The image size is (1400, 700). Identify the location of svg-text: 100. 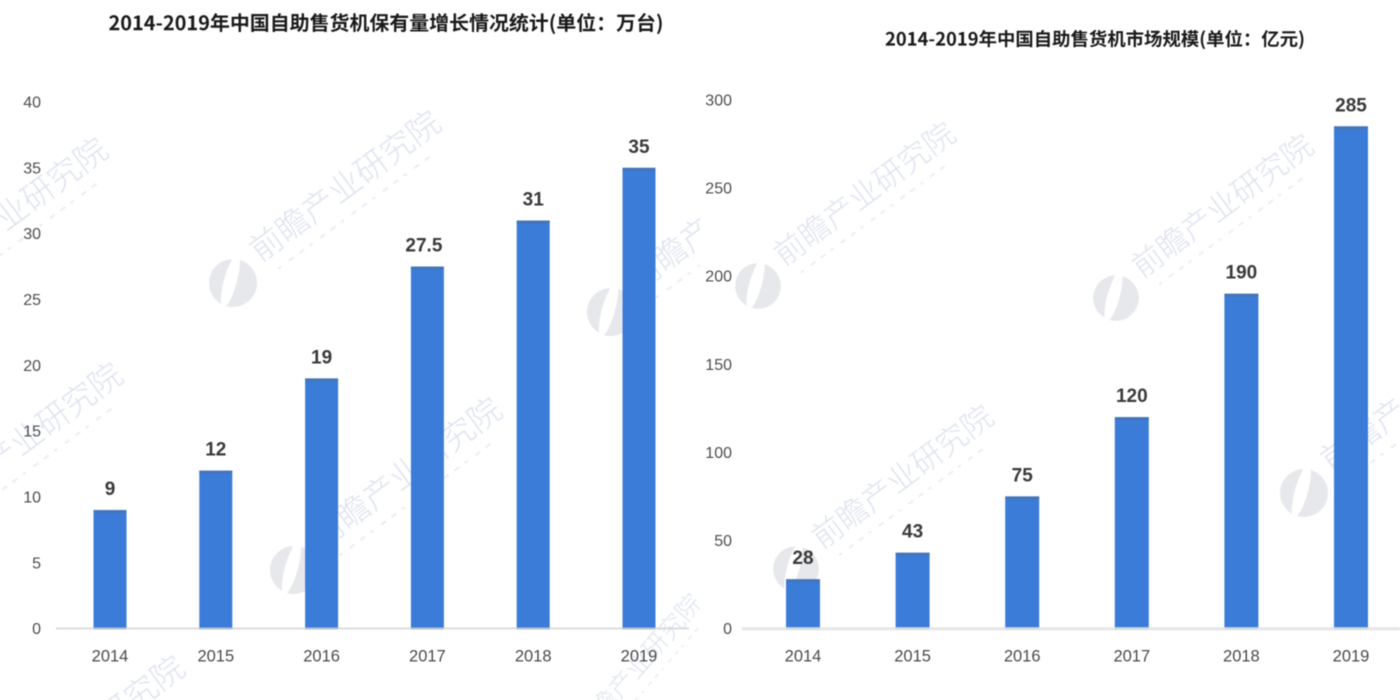
(718, 453).